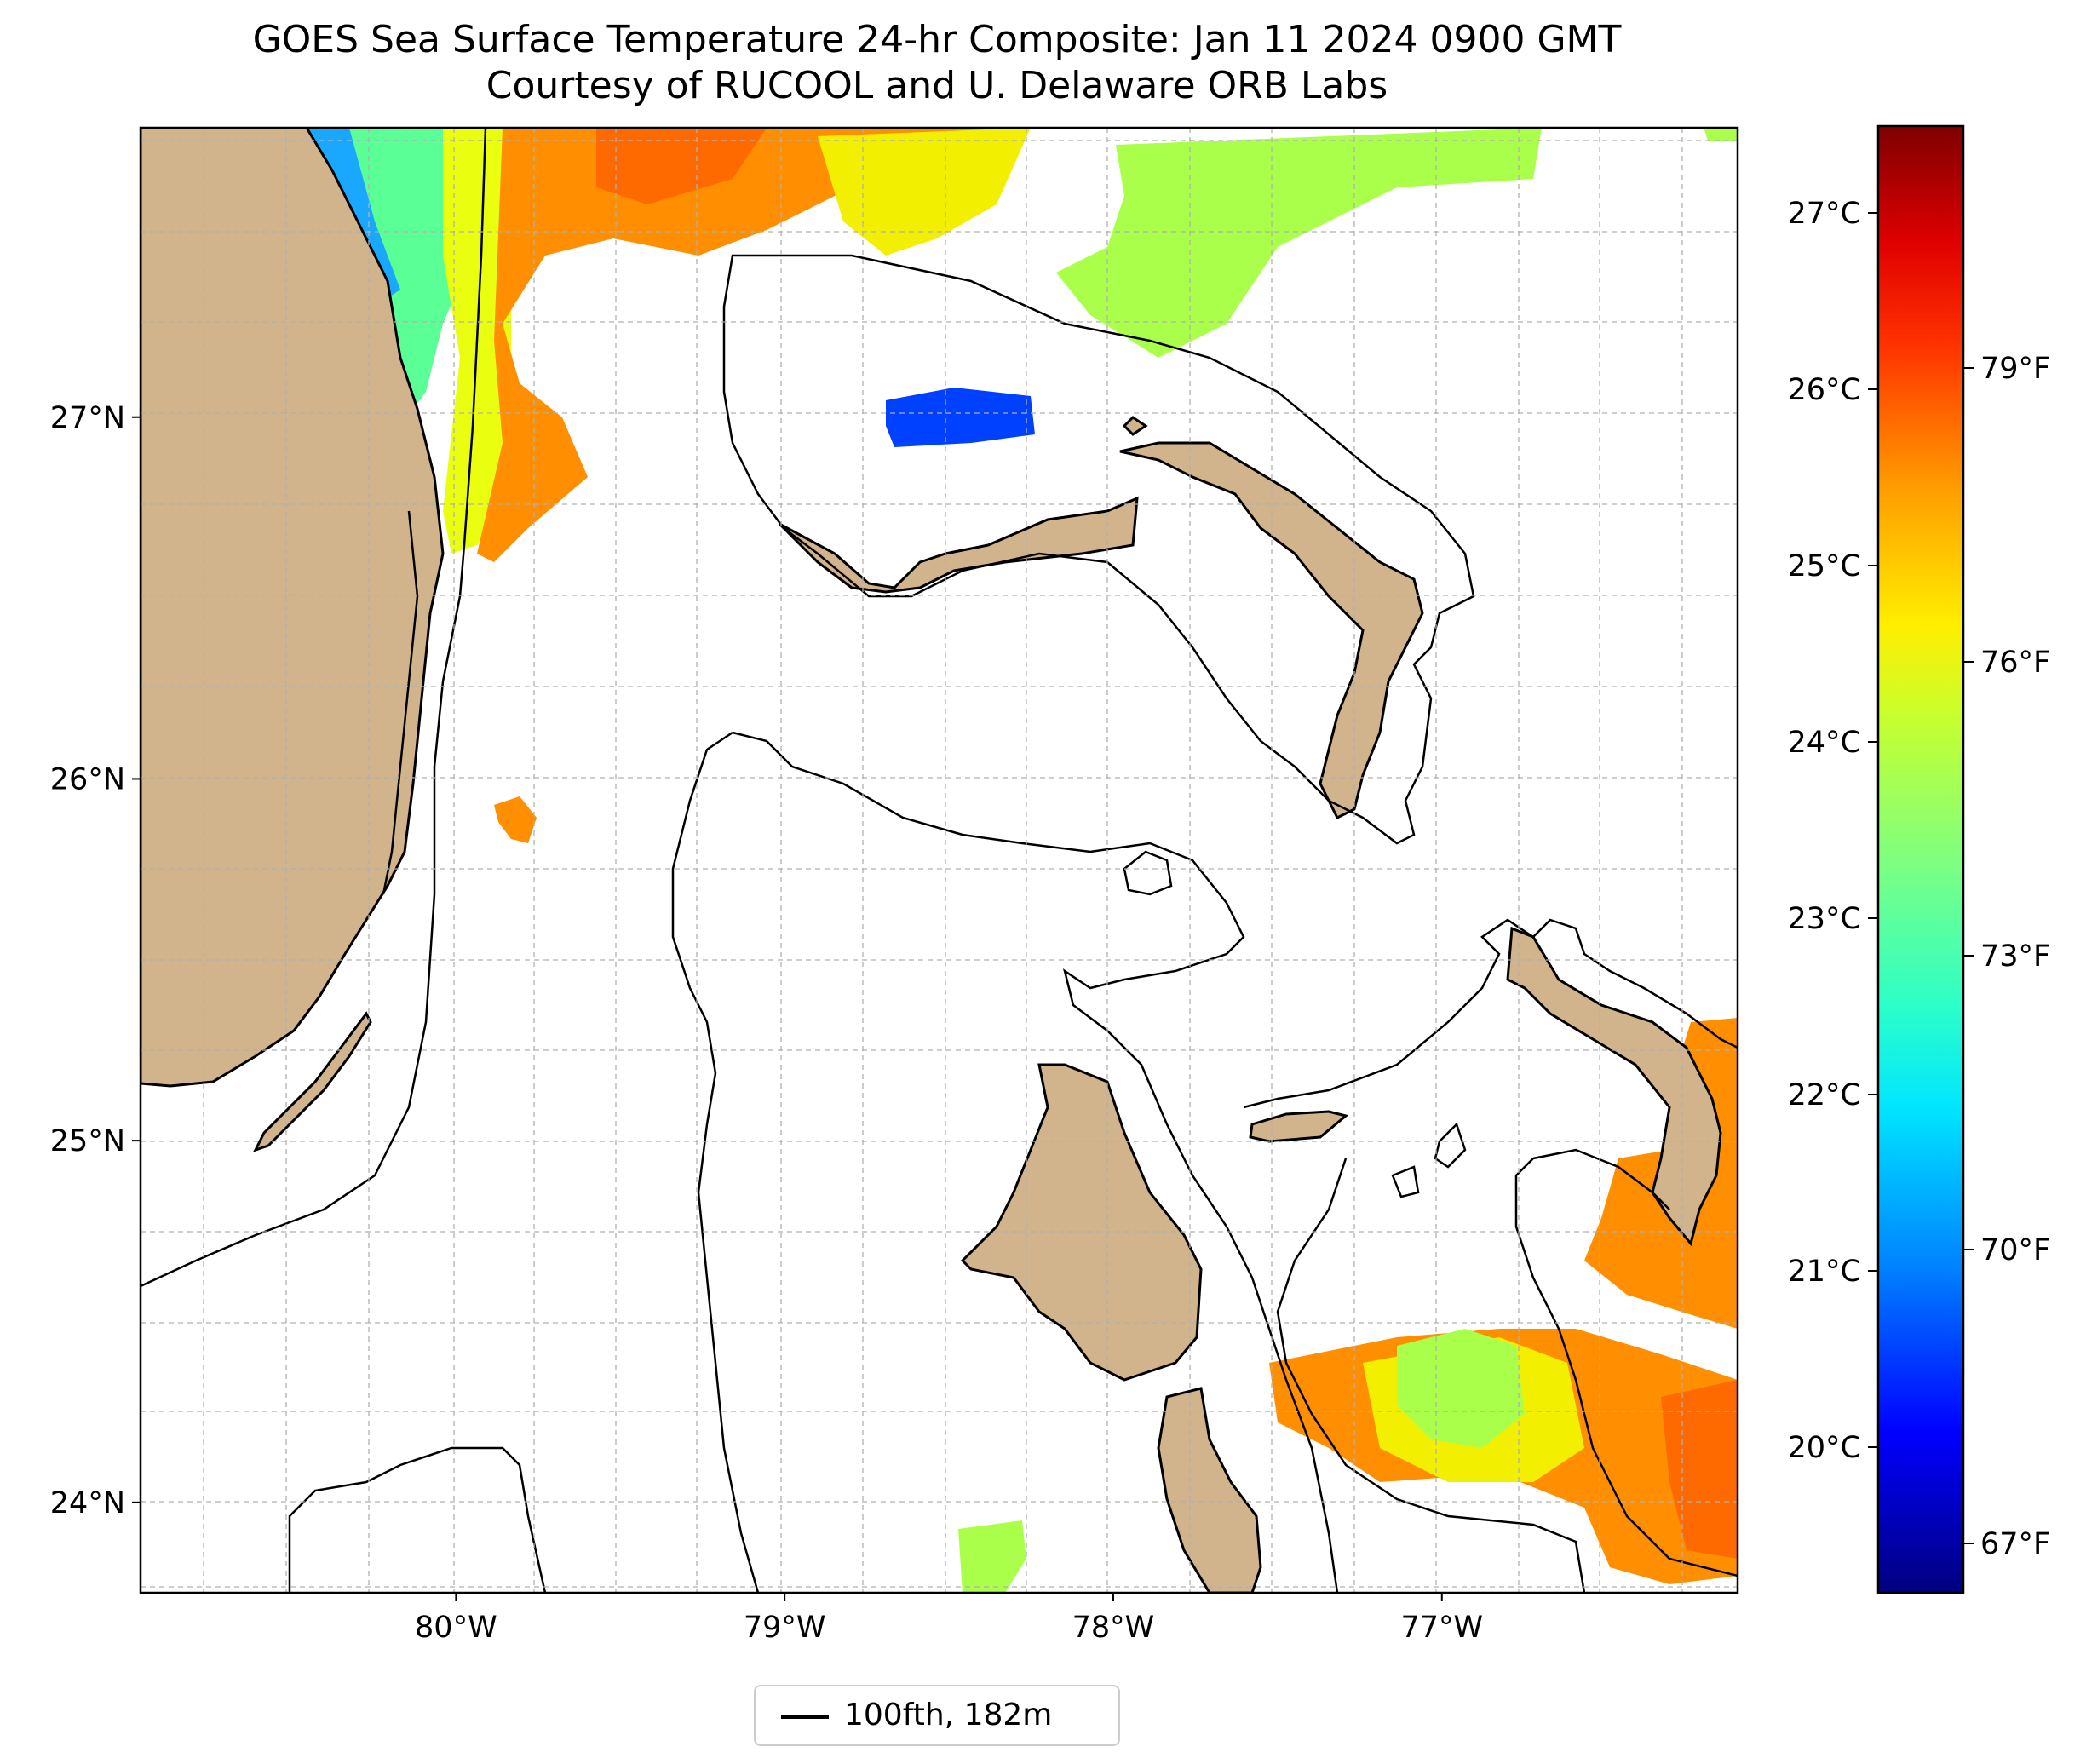  I want to click on isobath-tongue-of-ocean, so click(715, 1162).